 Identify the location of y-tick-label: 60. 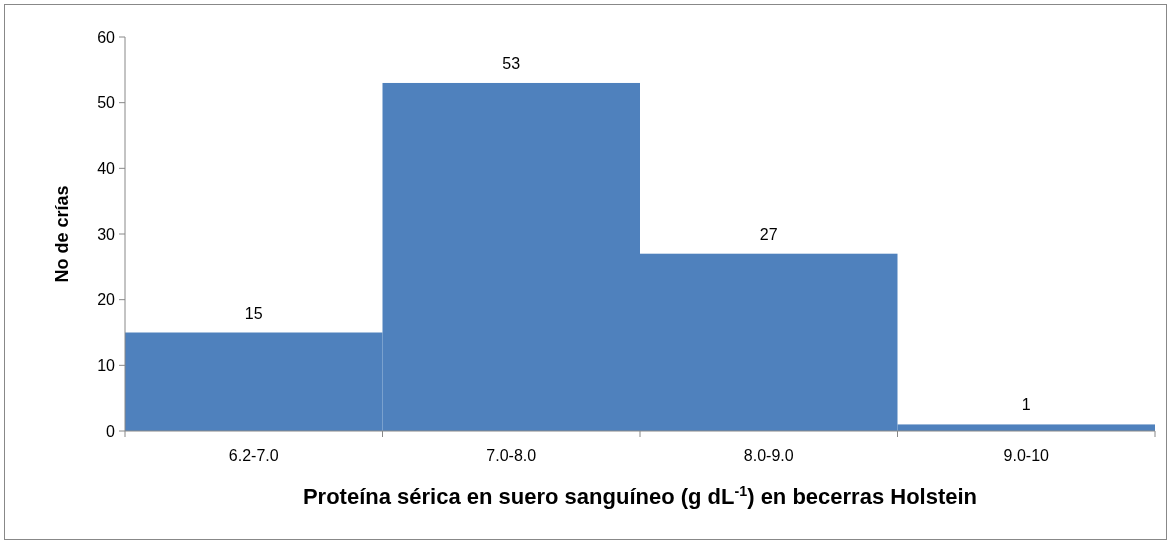
(106, 37).